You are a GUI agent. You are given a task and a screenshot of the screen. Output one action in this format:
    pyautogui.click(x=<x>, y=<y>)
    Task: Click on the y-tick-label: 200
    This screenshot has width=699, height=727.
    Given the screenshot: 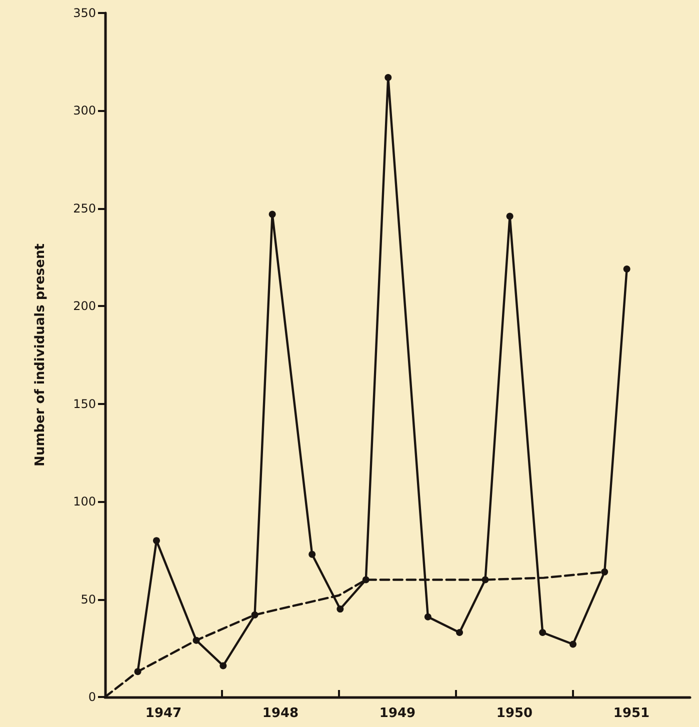 What is the action you would take?
    pyautogui.click(x=84, y=306)
    